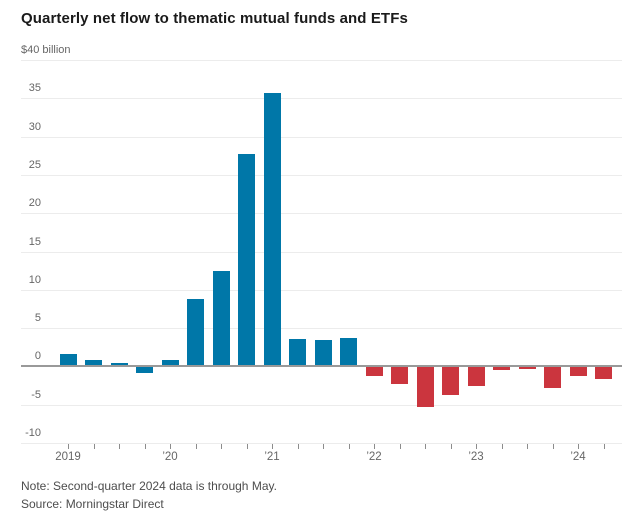 This screenshot has width=631, height=525. I want to click on bar-2020-q2, so click(195, 332).